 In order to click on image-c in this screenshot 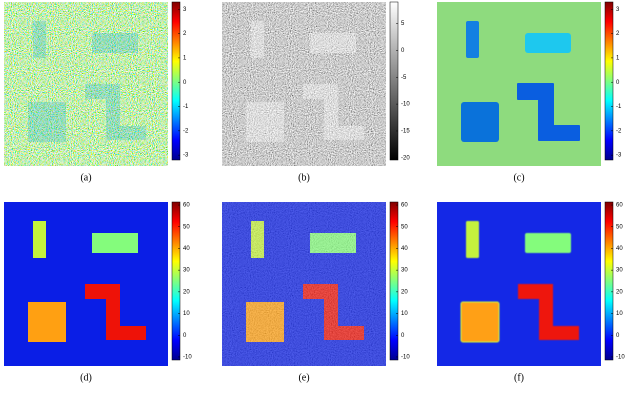, I will do `click(519, 84)`.